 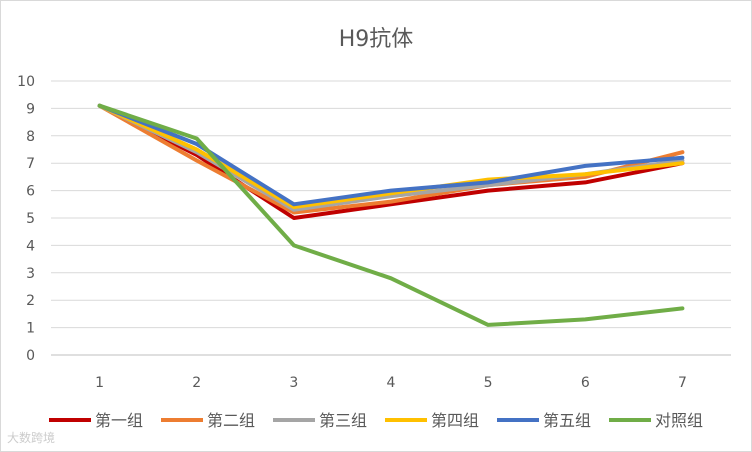 I want to click on x-tick-label: 4, so click(x=391, y=383).